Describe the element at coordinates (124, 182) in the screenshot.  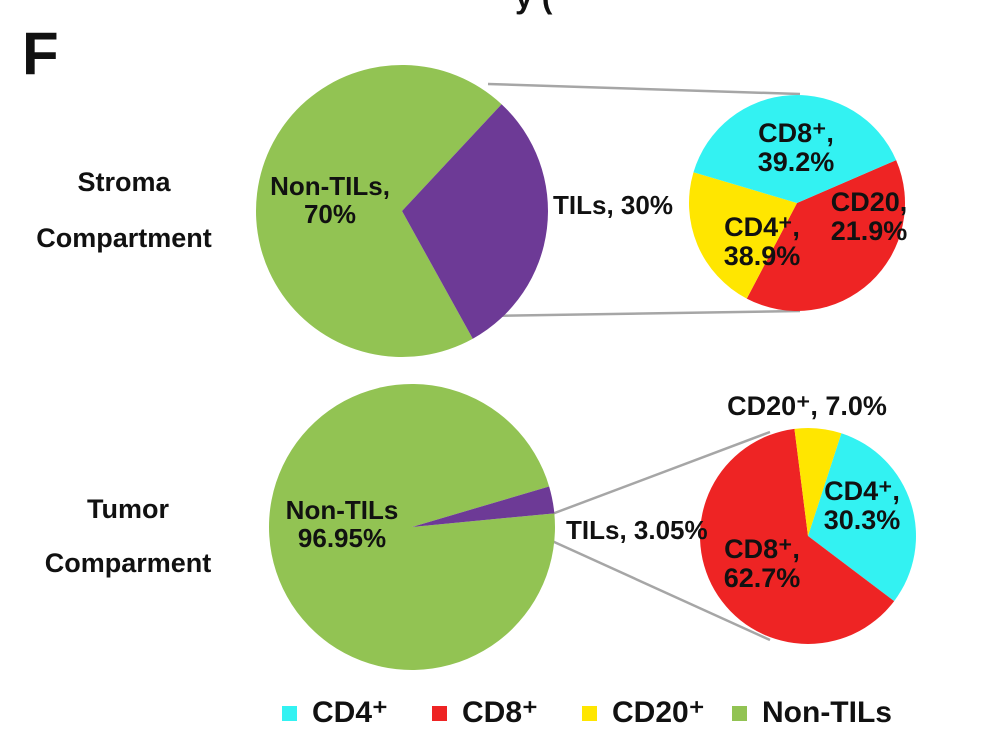
I see `row-label-line: Stroma` at that location.